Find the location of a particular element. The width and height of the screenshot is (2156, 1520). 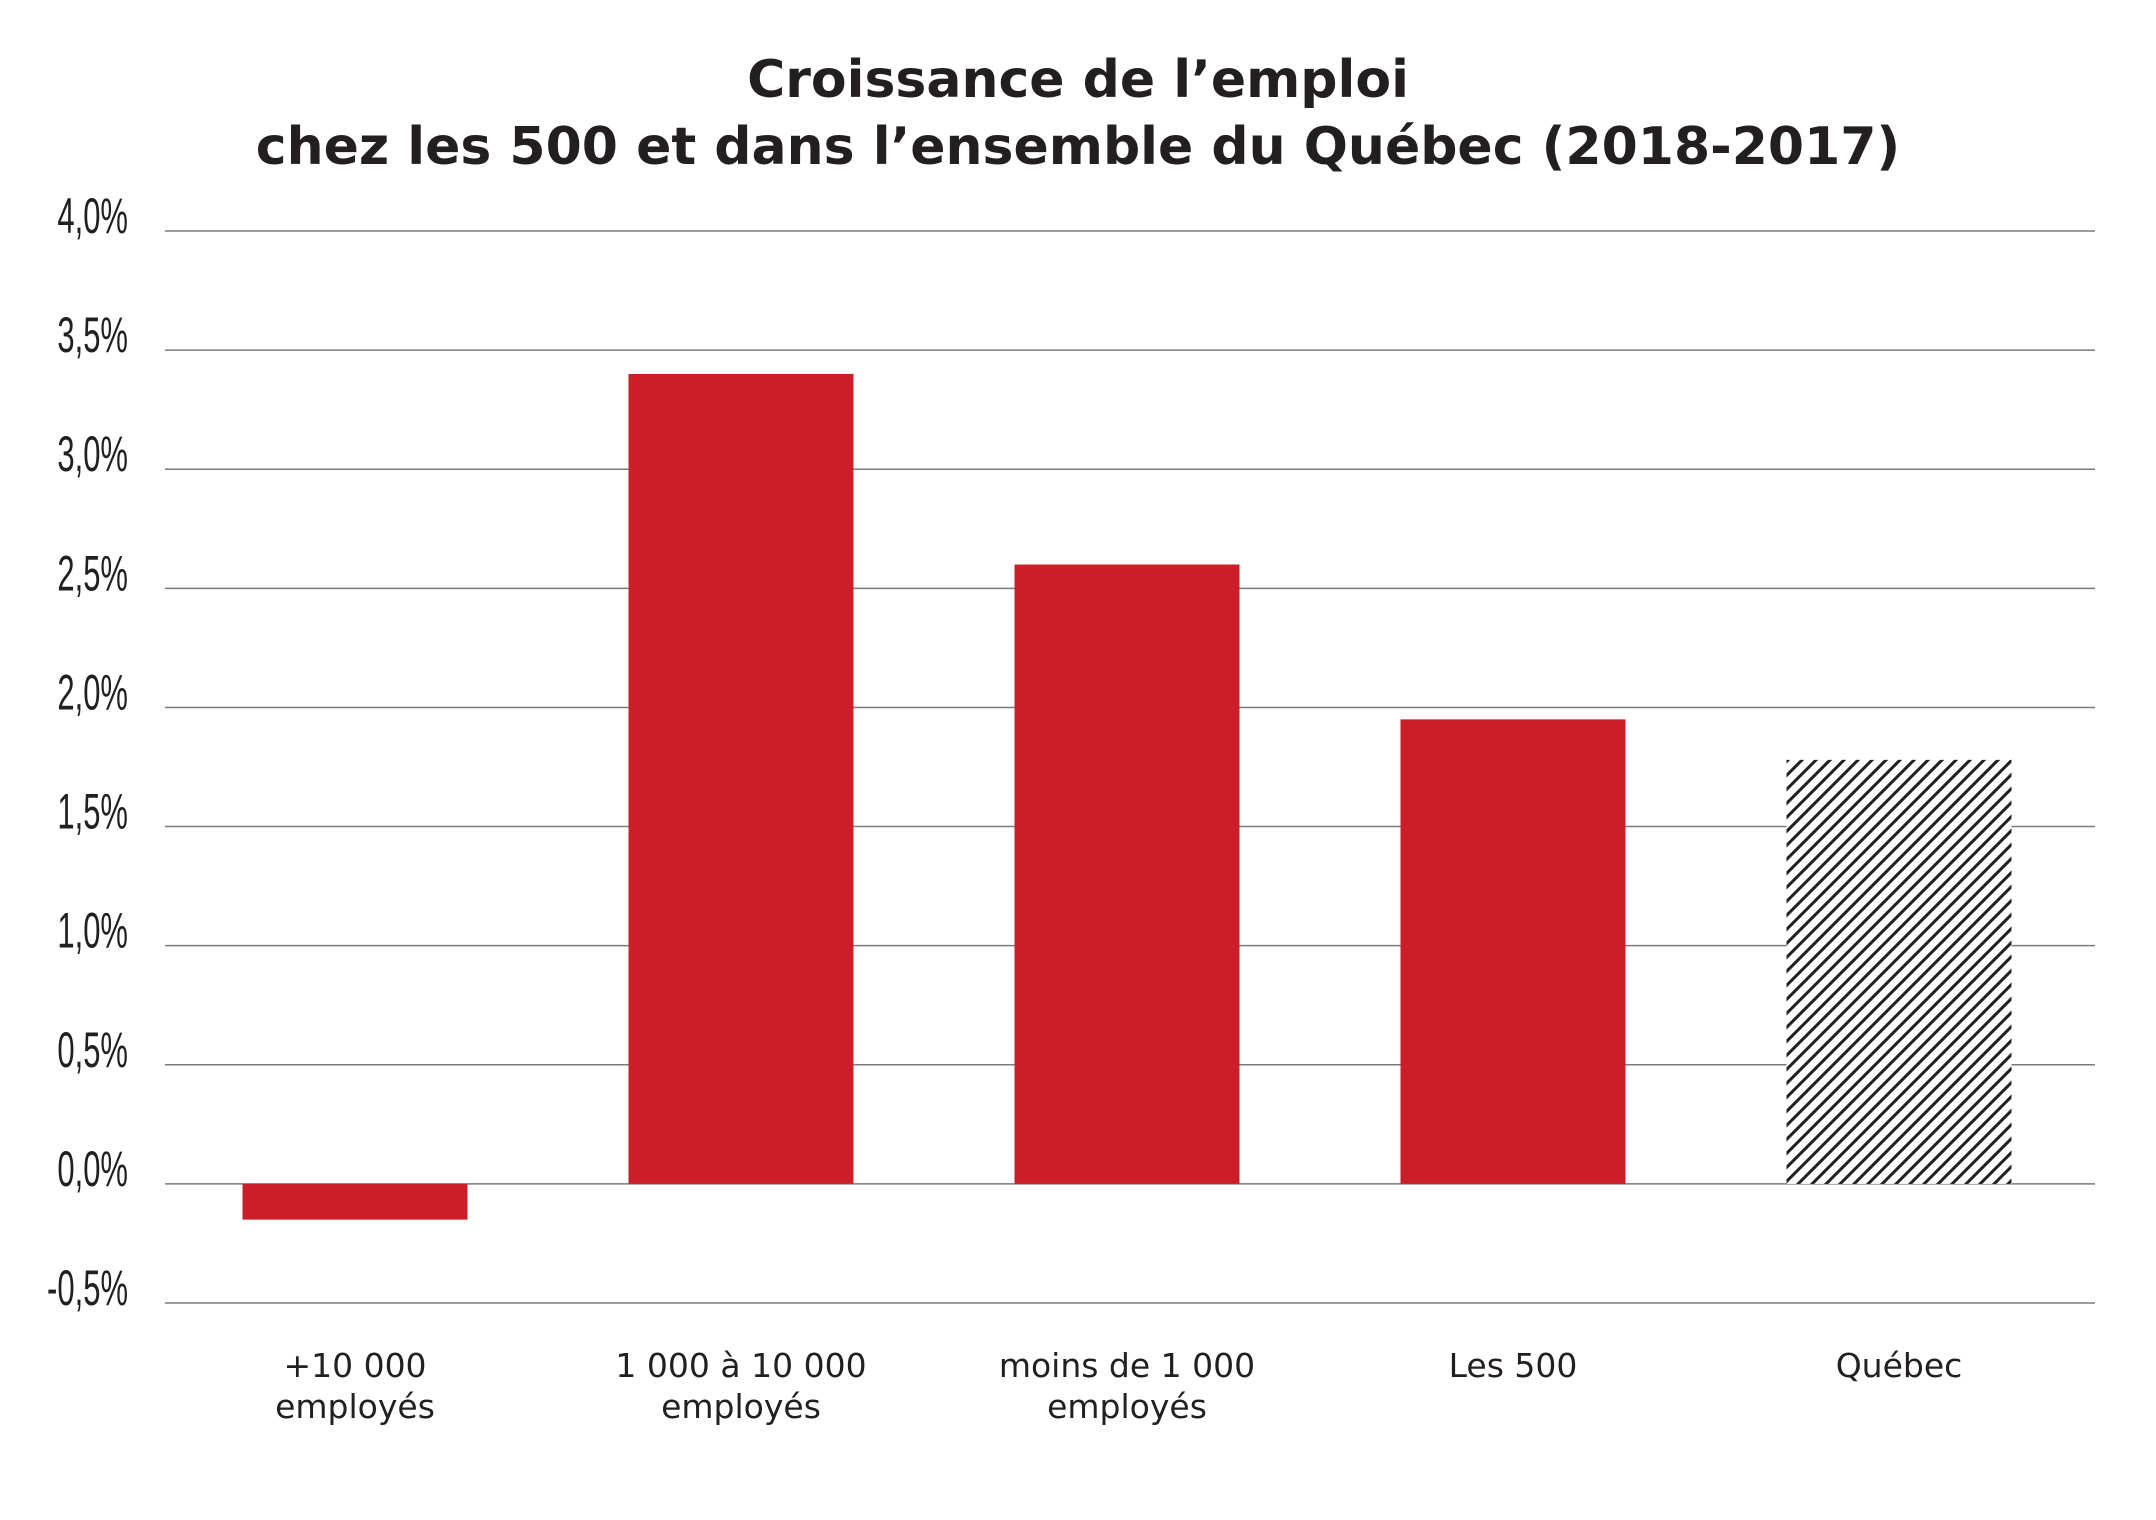

category-label: Québec is located at coordinates (1899, 1365).